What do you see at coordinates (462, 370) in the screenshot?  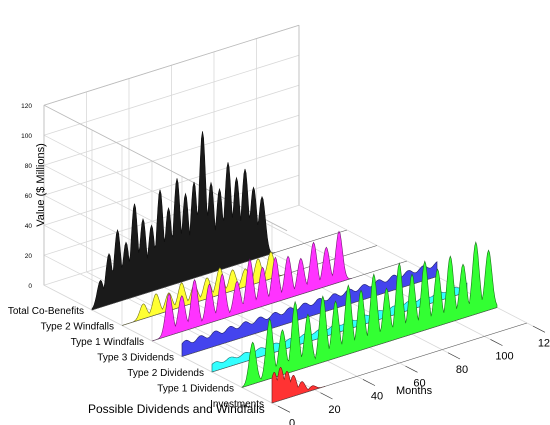 I see `x-tick-label: 80` at bounding box center [462, 370].